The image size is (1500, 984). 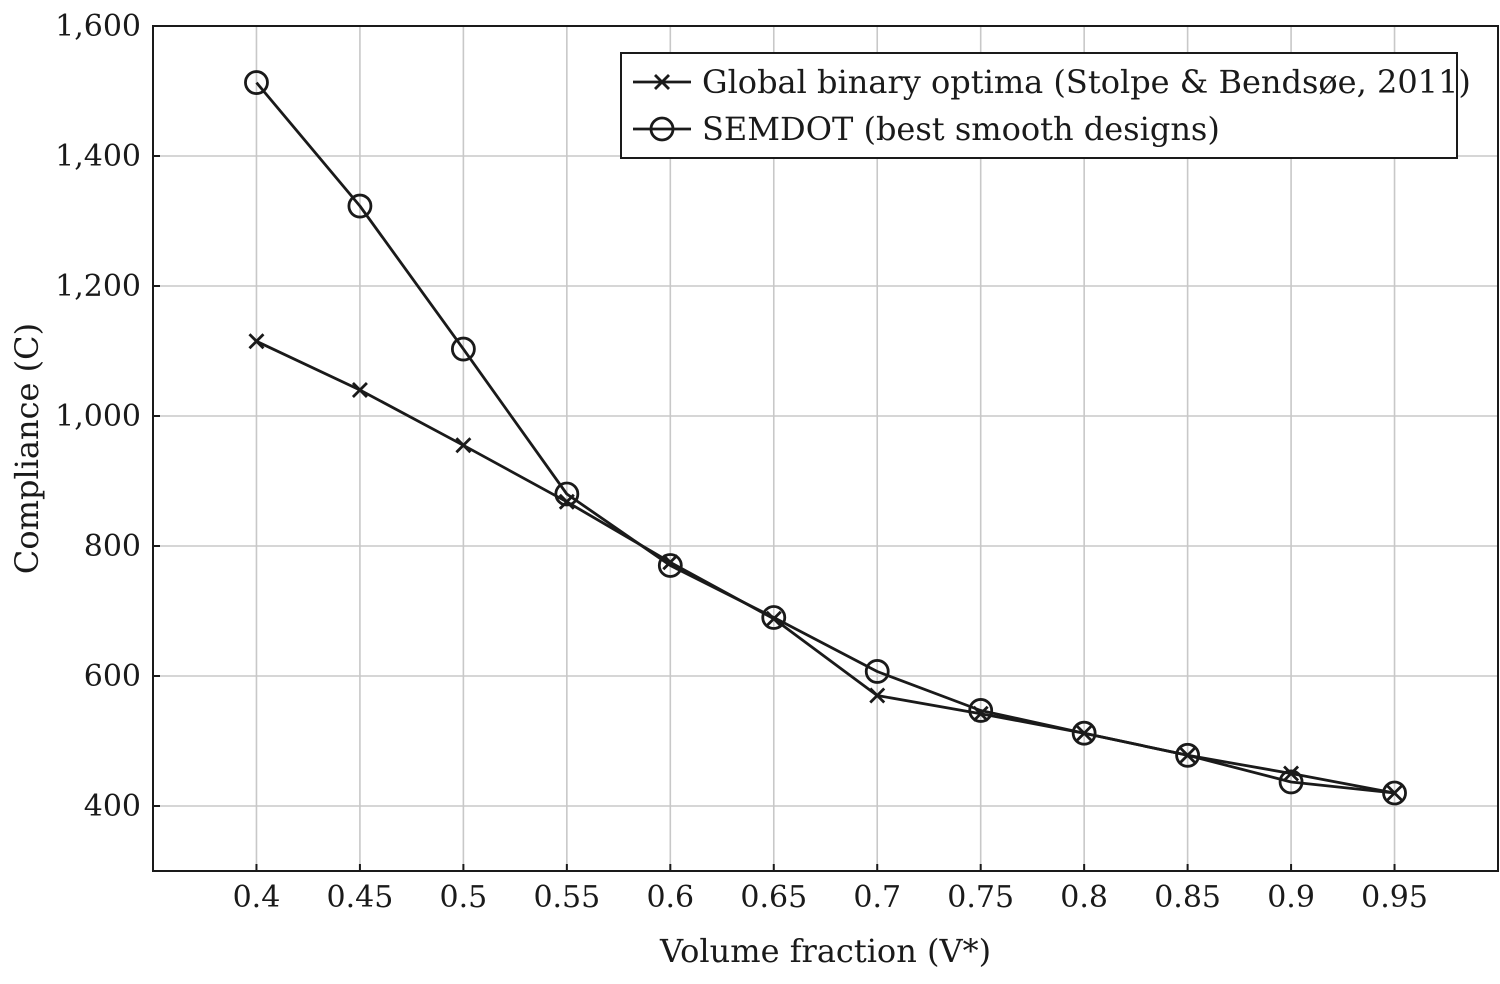 What do you see at coordinates (98, 416) in the screenshot?
I see `y-tick-label: 1,000` at bounding box center [98, 416].